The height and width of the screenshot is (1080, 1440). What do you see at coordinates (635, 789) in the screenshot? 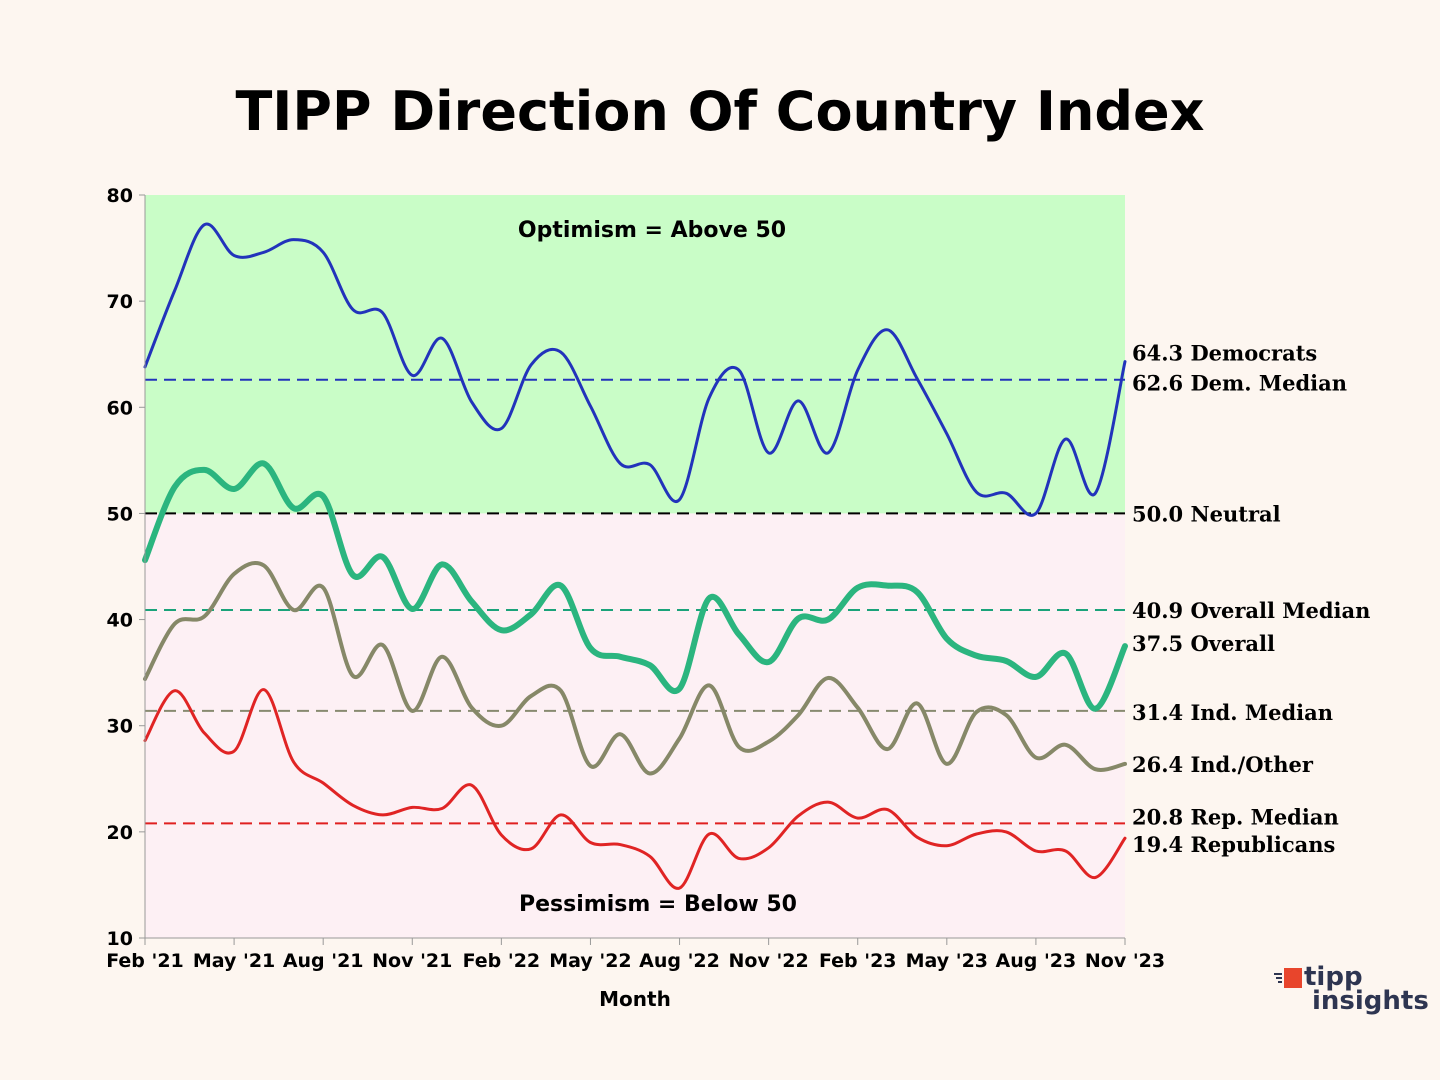
I see `series-line-republicans` at bounding box center [635, 789].